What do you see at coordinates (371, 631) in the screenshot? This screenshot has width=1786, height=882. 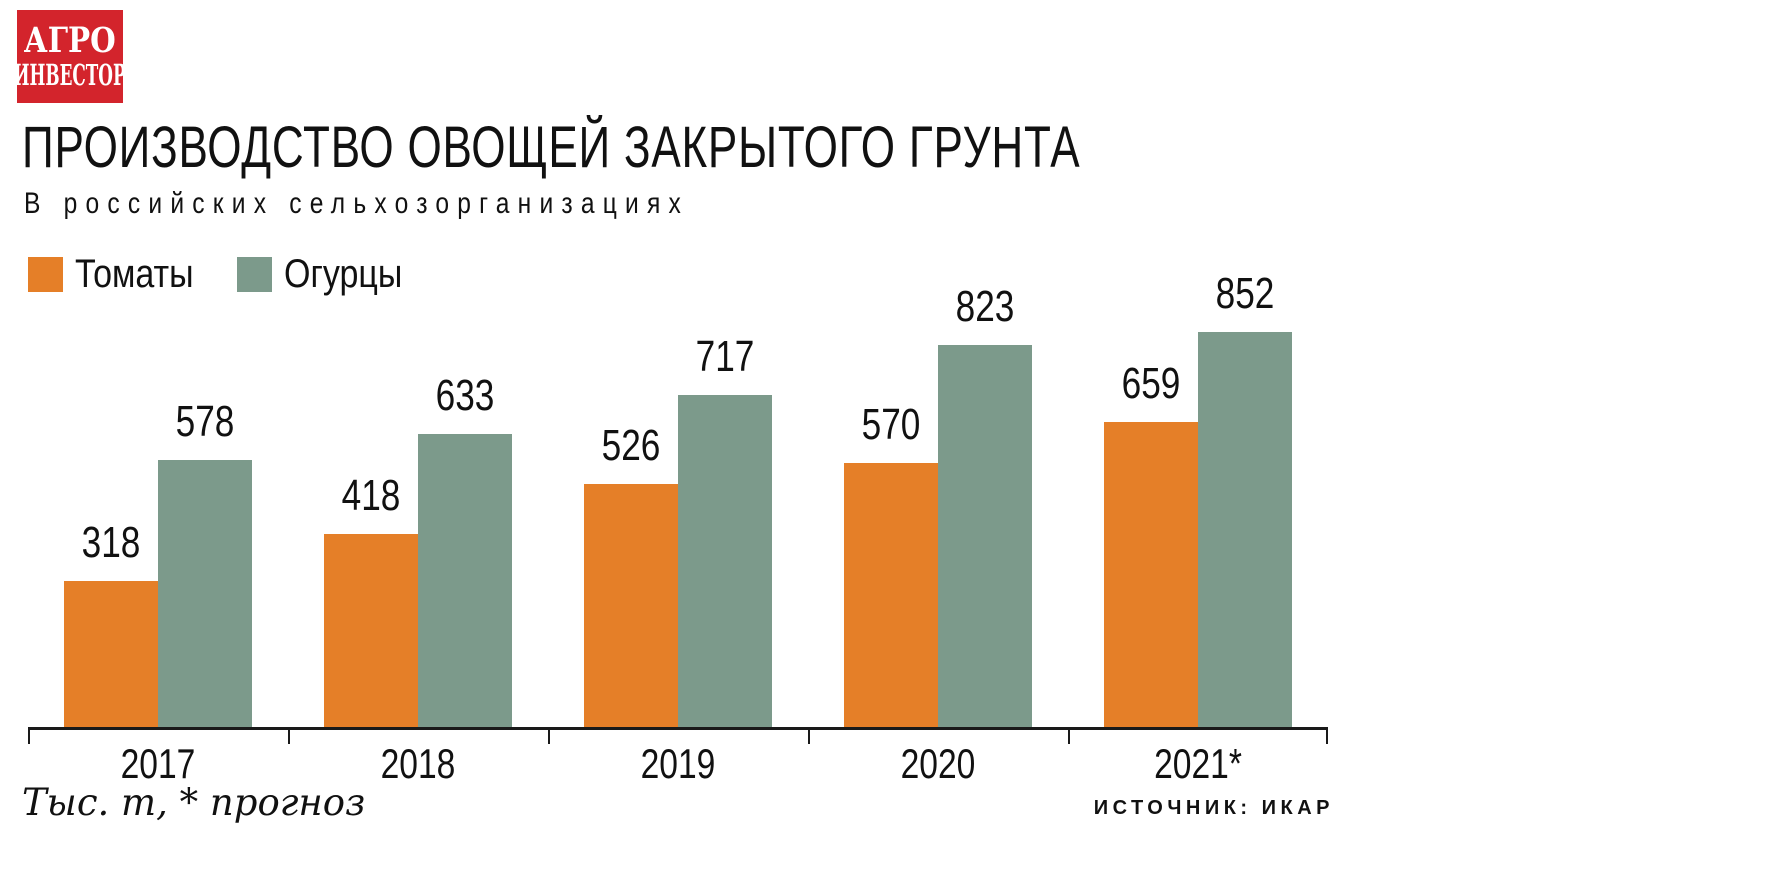 I see `bar-Томаты-2018` at bounding box center [371, 631].